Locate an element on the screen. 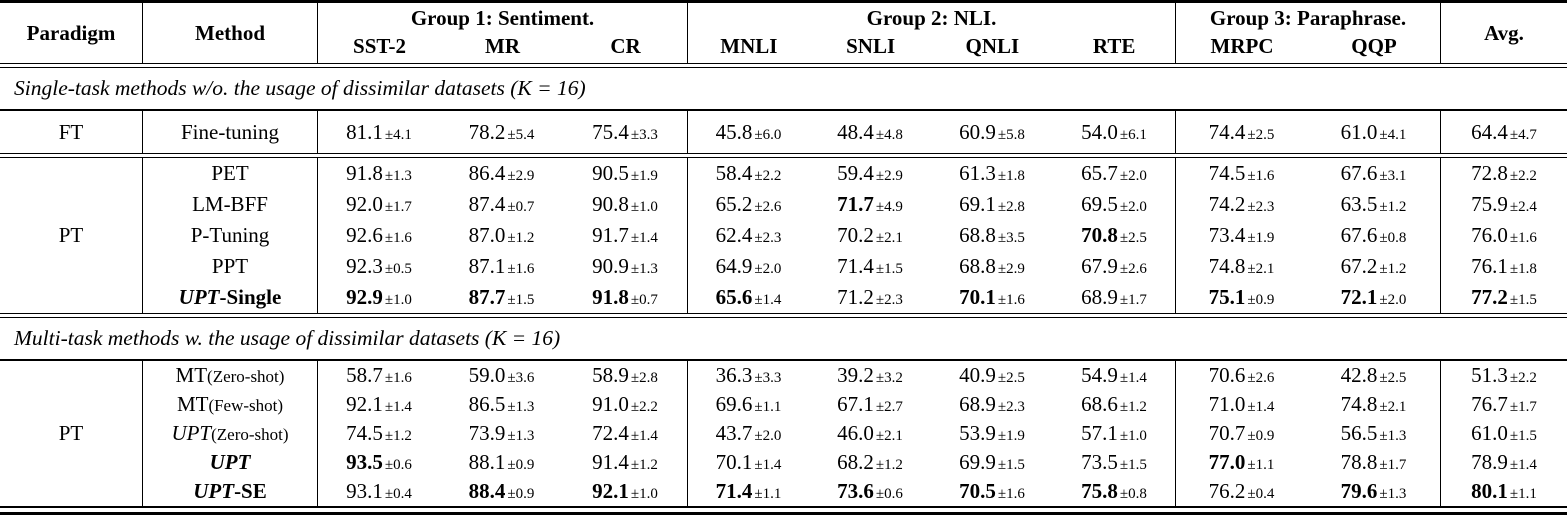  value-sst-2: 92.9 ±1.0 is located at coordinates (378, 297).